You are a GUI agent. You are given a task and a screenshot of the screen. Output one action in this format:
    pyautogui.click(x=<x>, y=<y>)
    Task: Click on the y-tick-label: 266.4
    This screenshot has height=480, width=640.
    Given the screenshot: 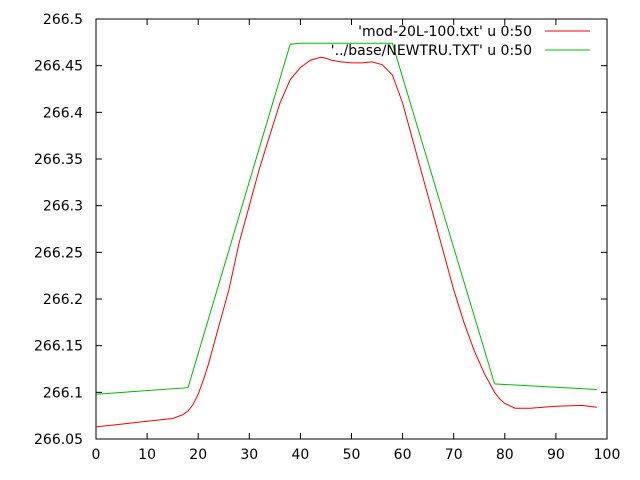 What is the action you would take?
    pyautogui.click(x=63, y=113)
    